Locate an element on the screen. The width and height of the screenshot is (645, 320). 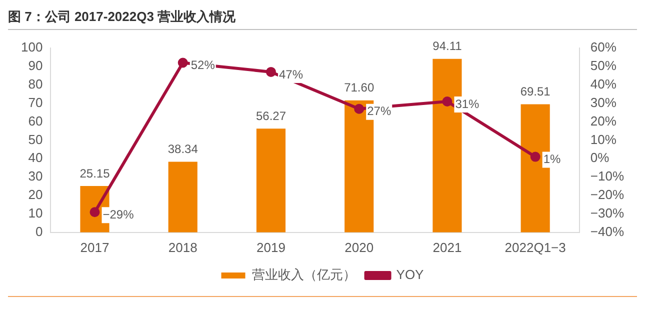
x-tick-label: 2017 is located at coordinates (95, 247).